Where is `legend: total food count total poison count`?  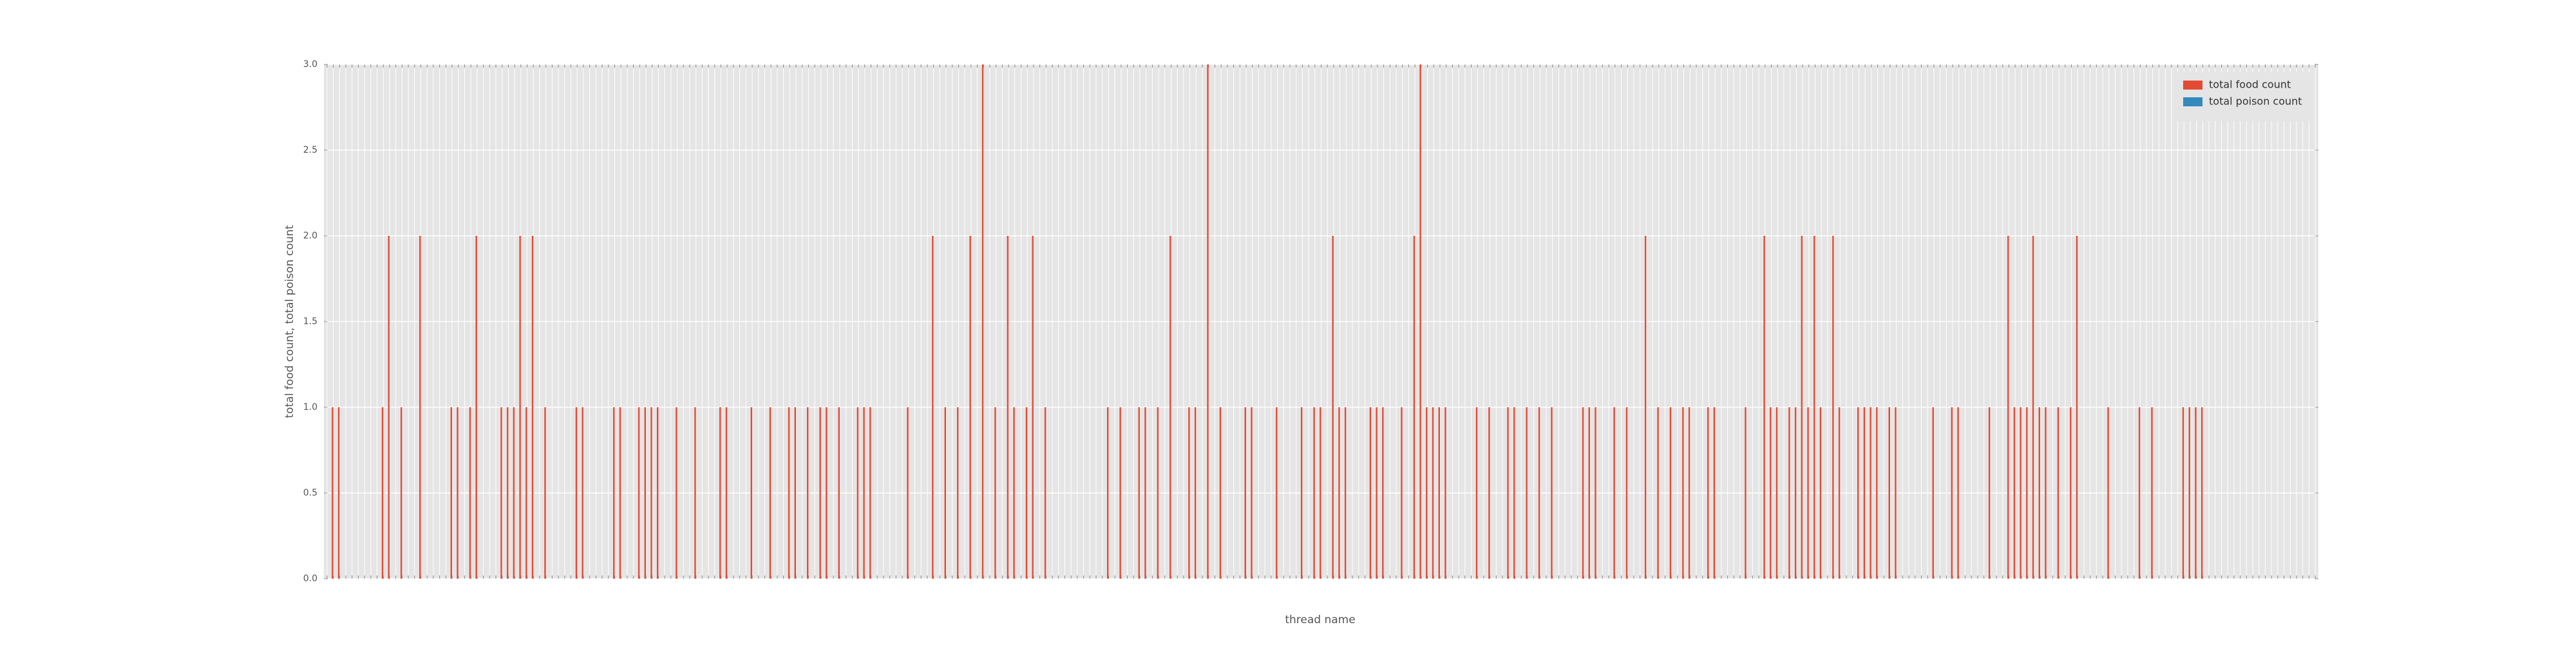
legend: total food count total poison count is located at coordinates (2244, 96).